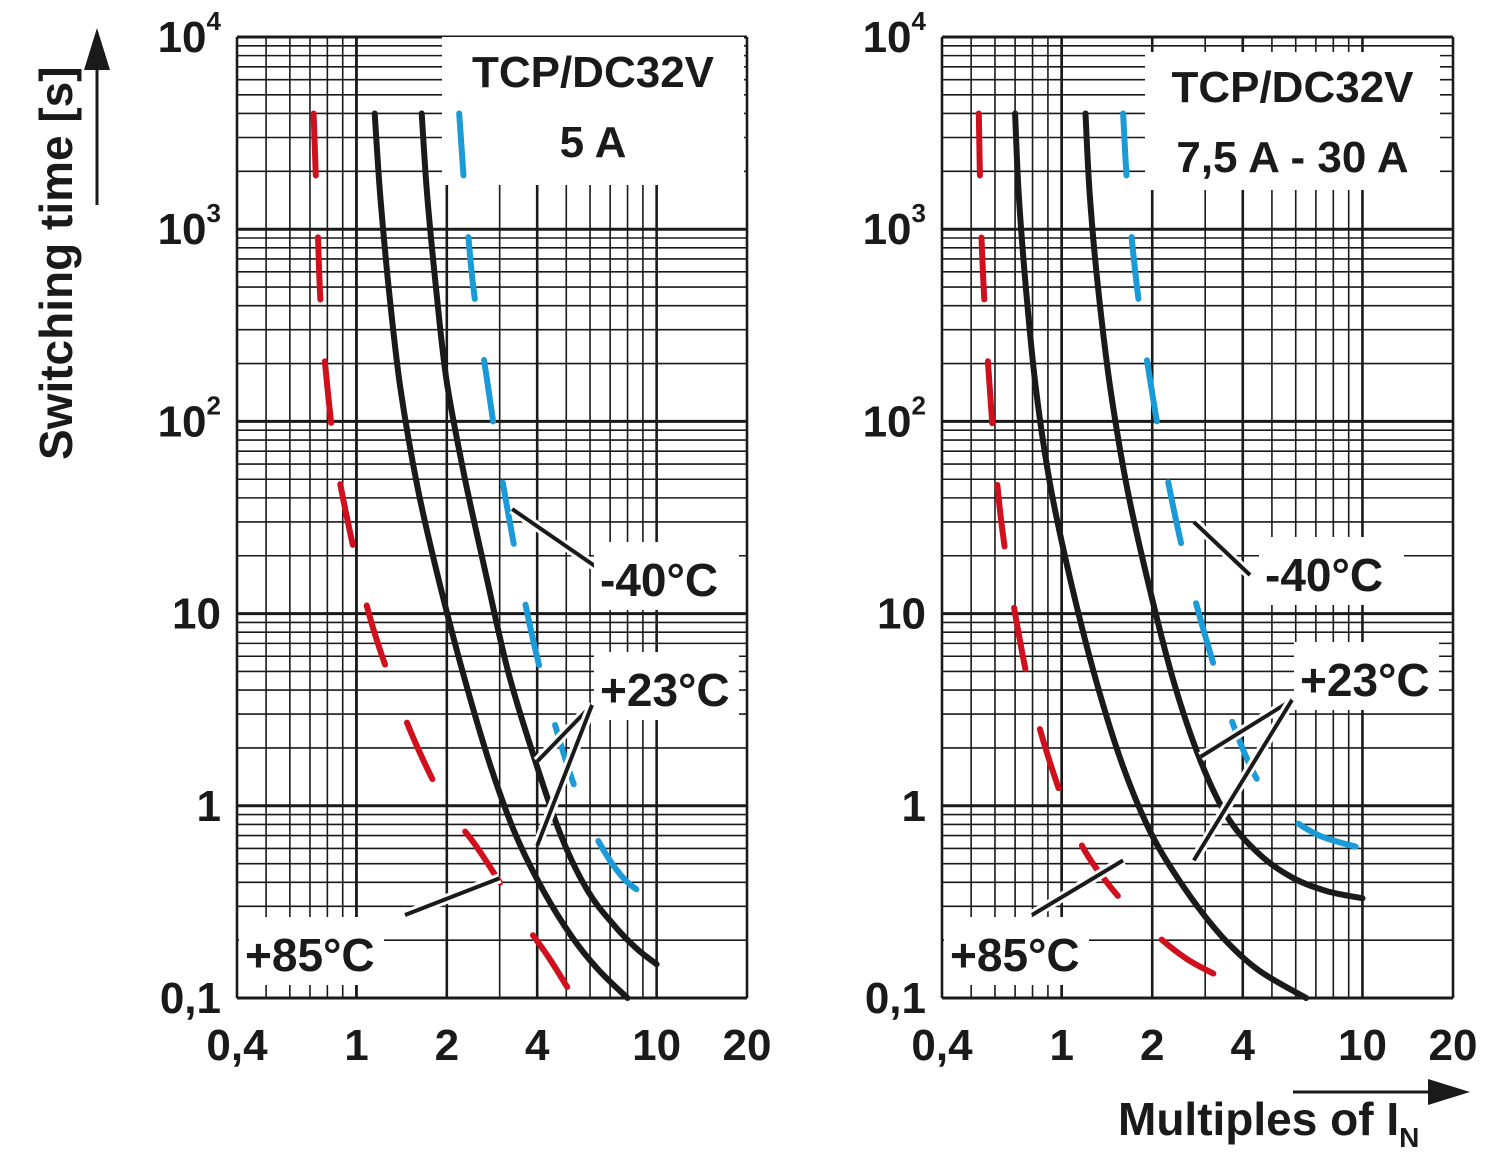 This screenshot has width=1500, height=1172. What do you see at coordinates (1258, 1119) in the screenshot?
I see `x-axis-title-prefix: Multiples of I` at bounding box center [1258, 1119].